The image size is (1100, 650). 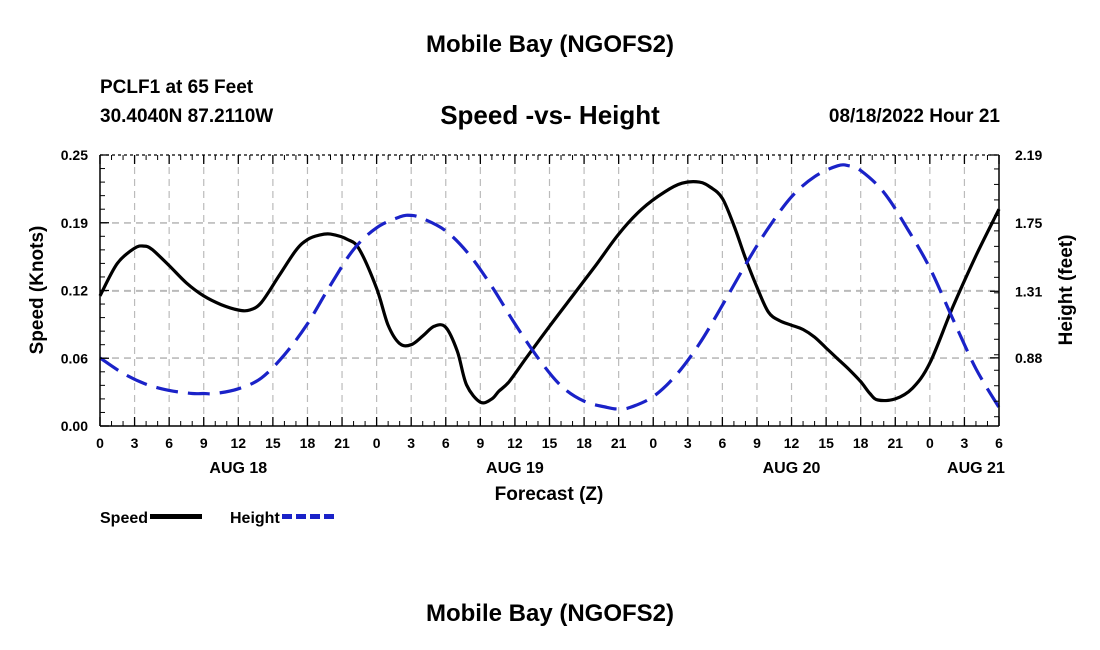 I want to click on legend-speed-label: Speed, so click(x=124, y=518).